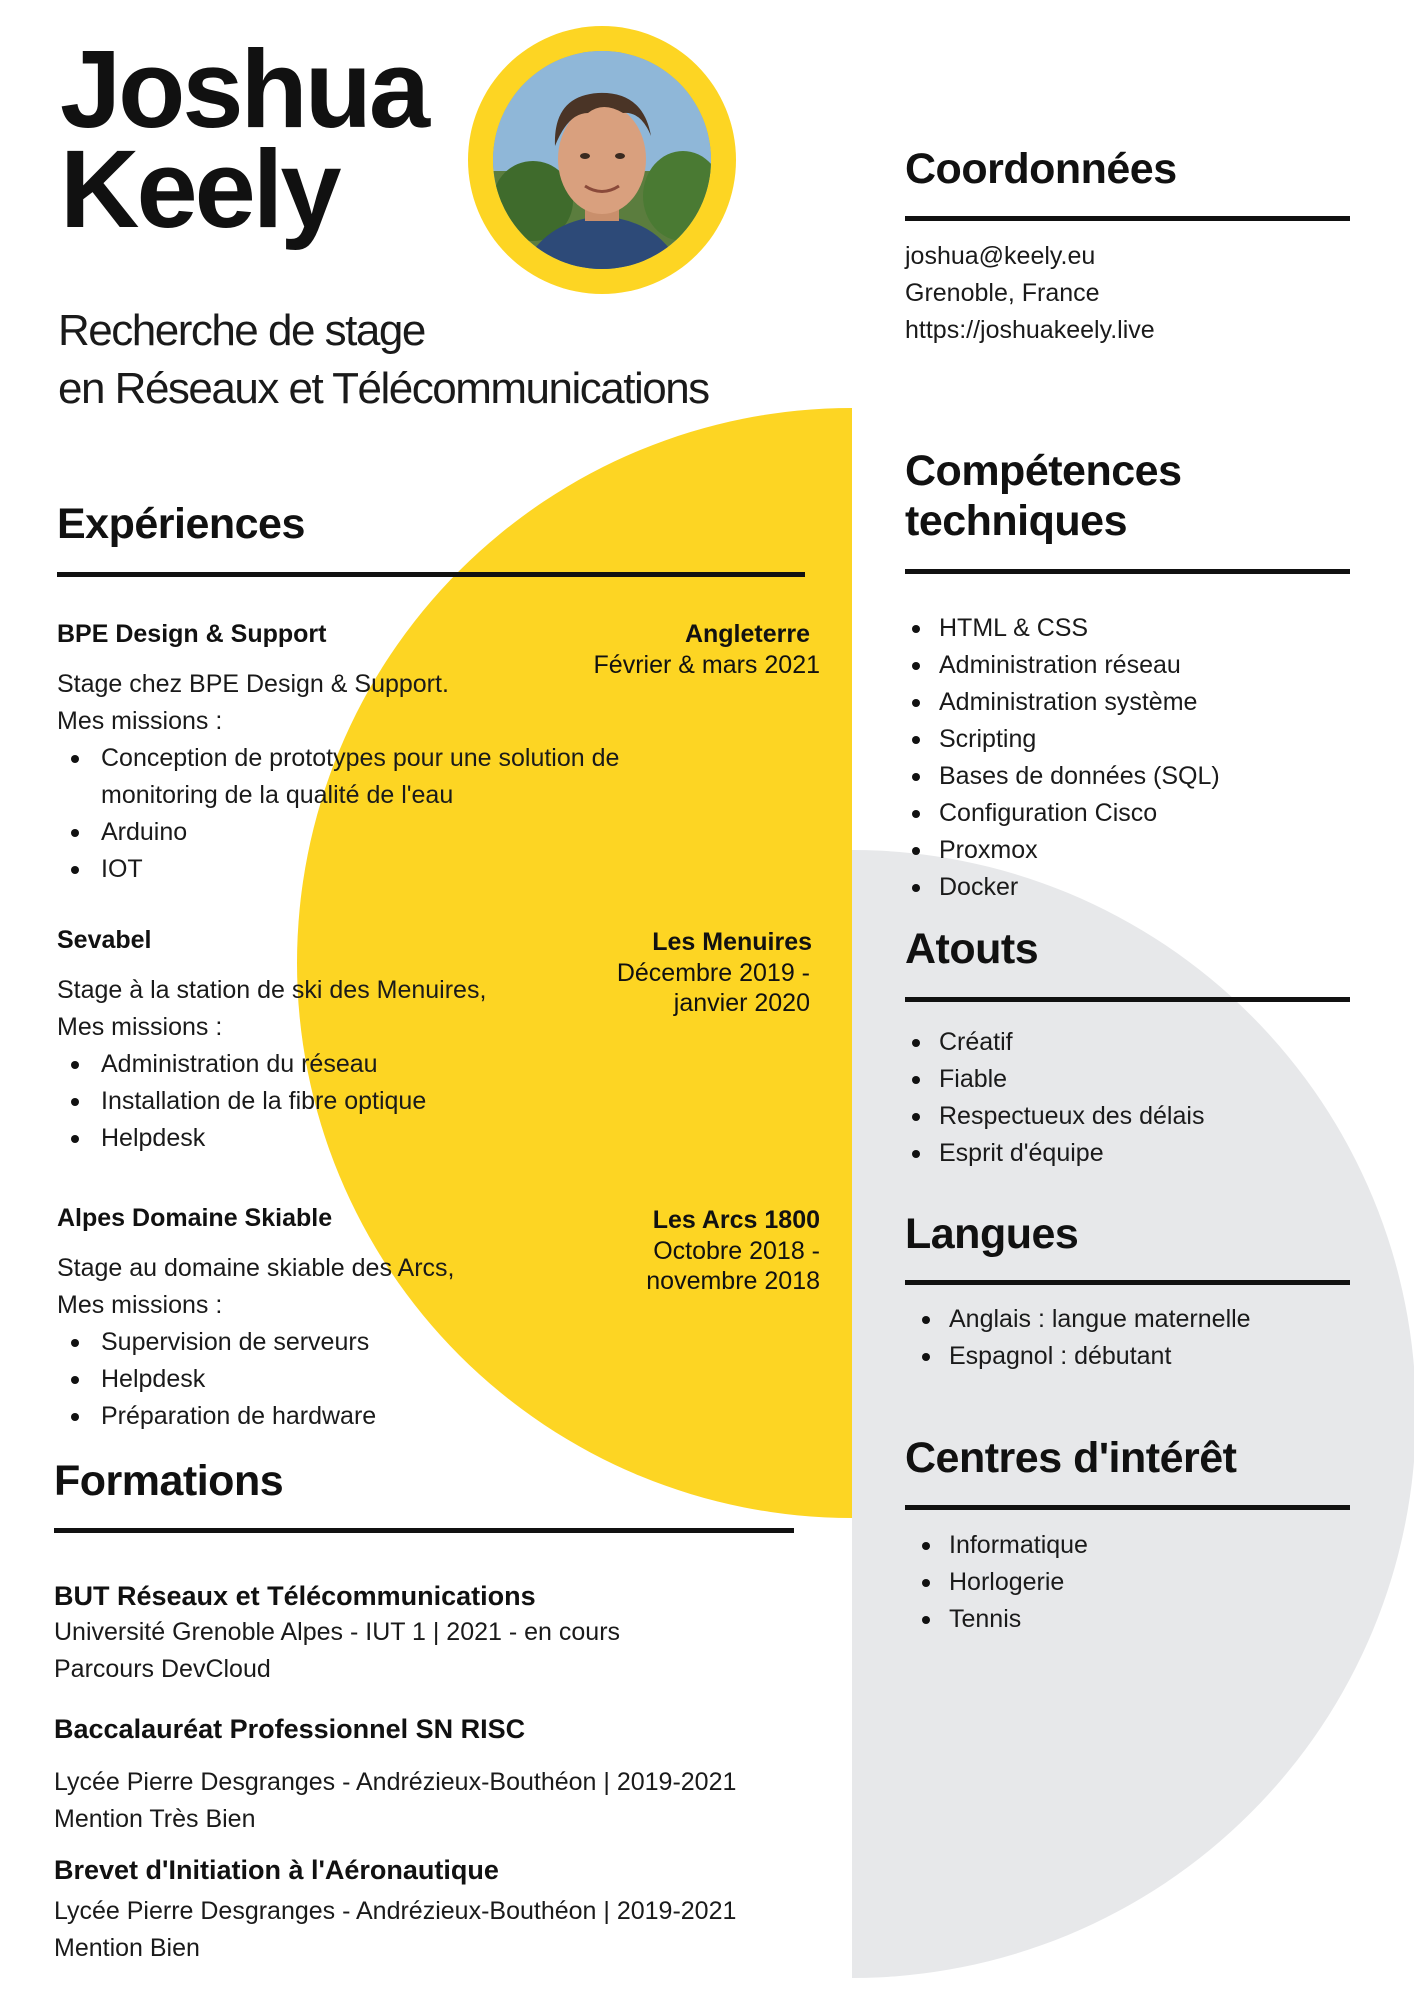 The height and width of the screenshot is (2000, 1414). I want to click on assets-title: Atouts, so click(972, 949).